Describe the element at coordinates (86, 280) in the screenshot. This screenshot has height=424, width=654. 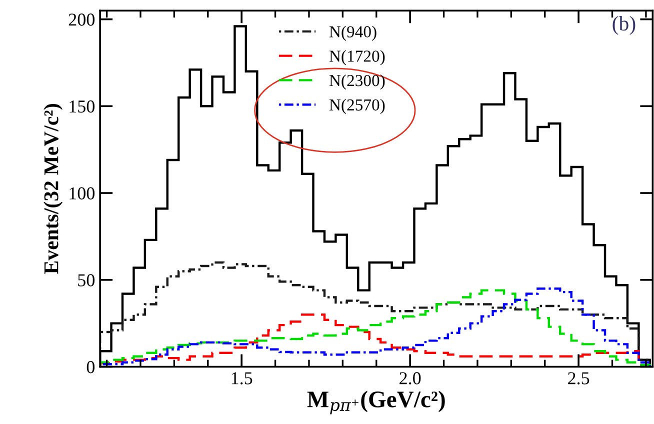
I see `y-tick-label: 50` at that location.